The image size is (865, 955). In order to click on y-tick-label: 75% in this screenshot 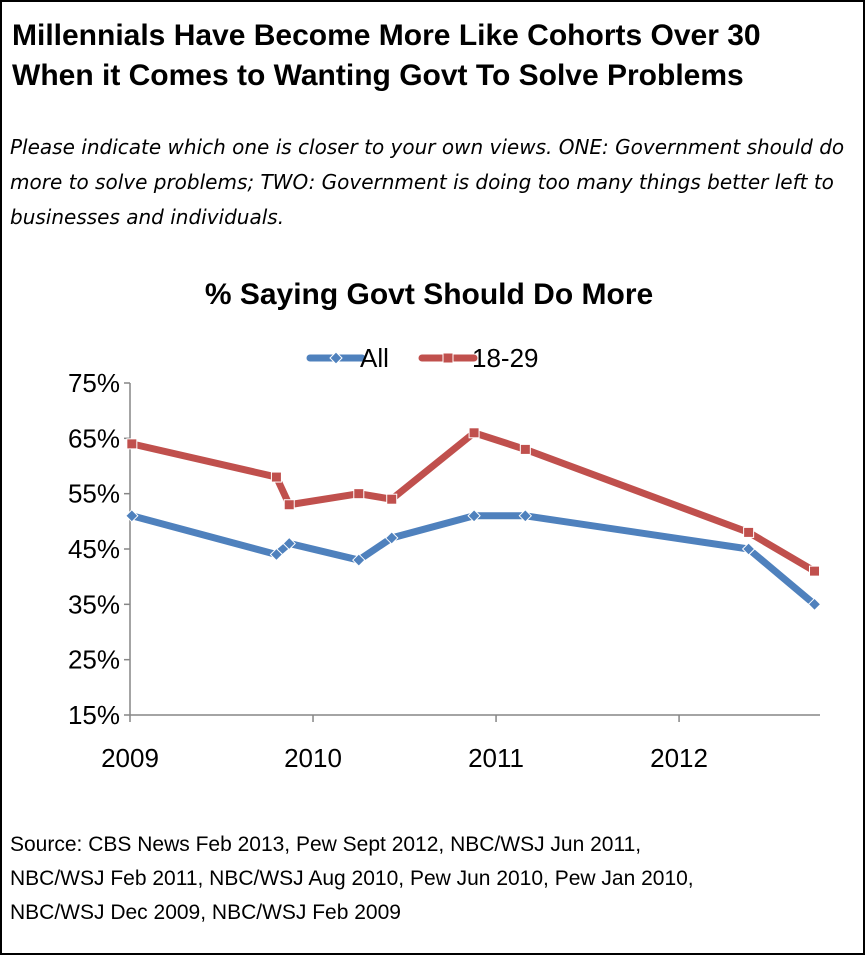, I will do `click(94, 383)`.